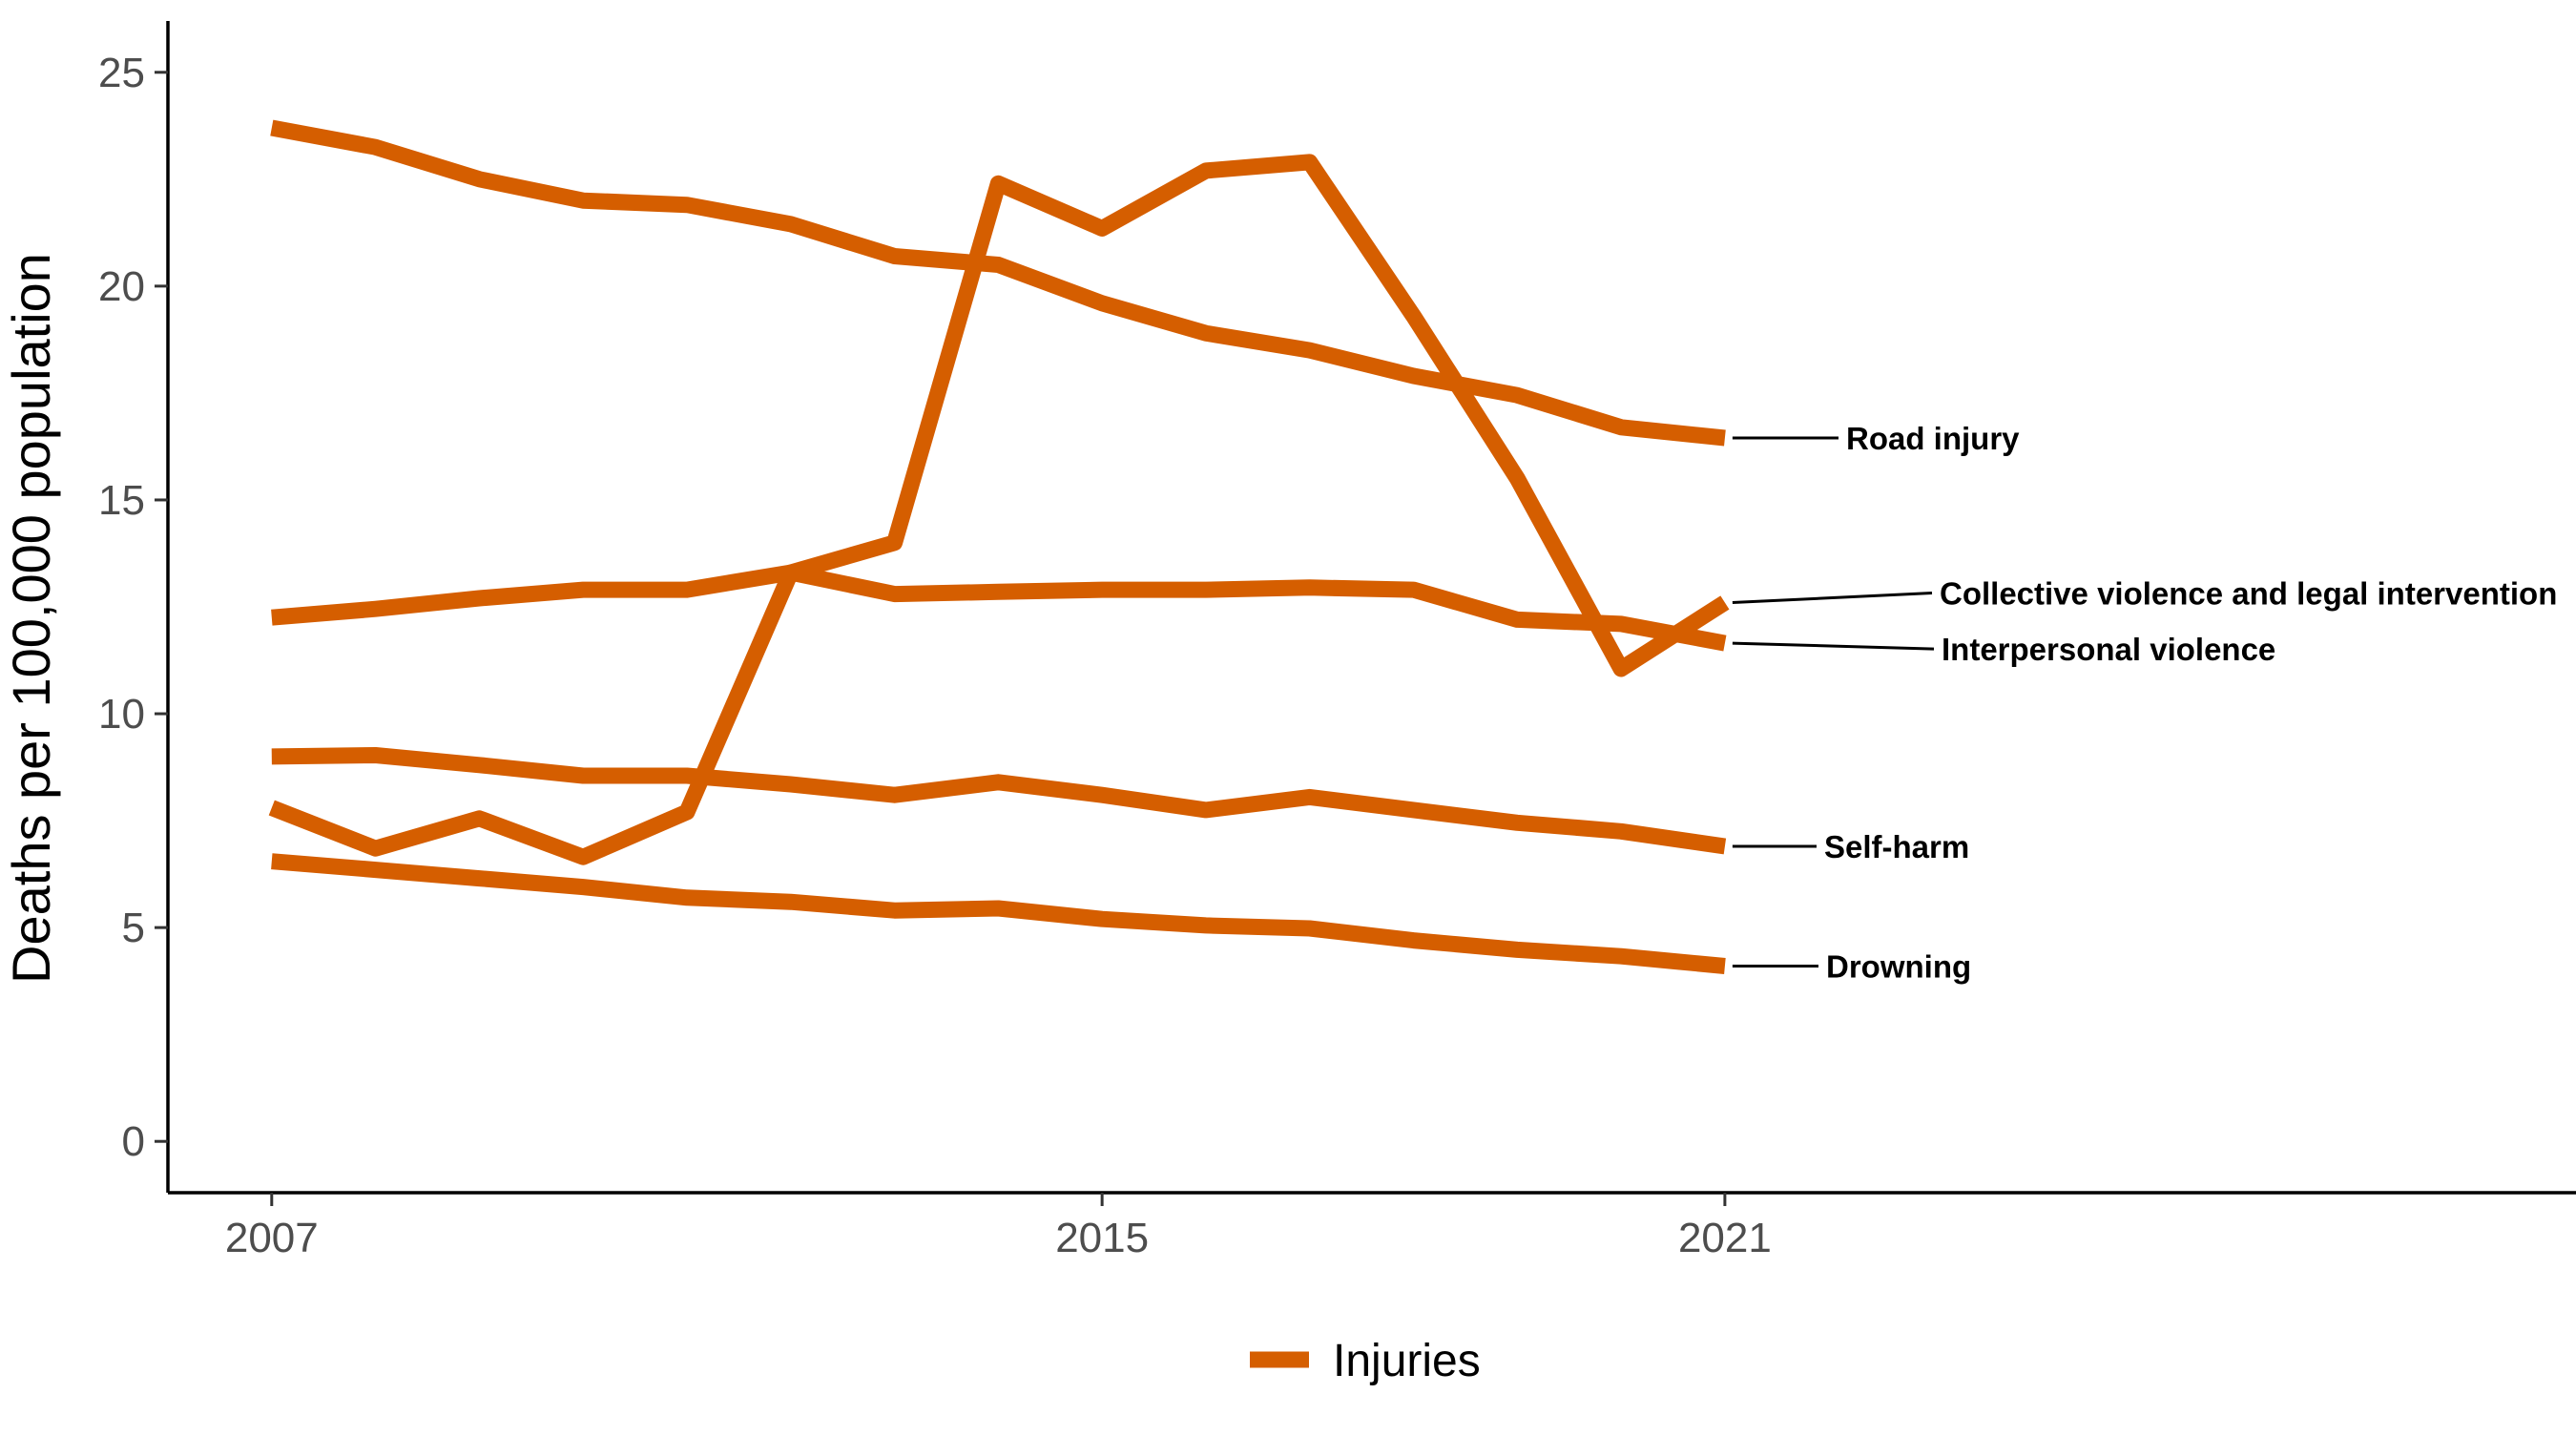 The height and width of the screenshot is (1436, 2576). What do you see at coordinates (133, 928) in the screenshot?
I see `y-tick-label: 5` at bounding box center [133, 928].